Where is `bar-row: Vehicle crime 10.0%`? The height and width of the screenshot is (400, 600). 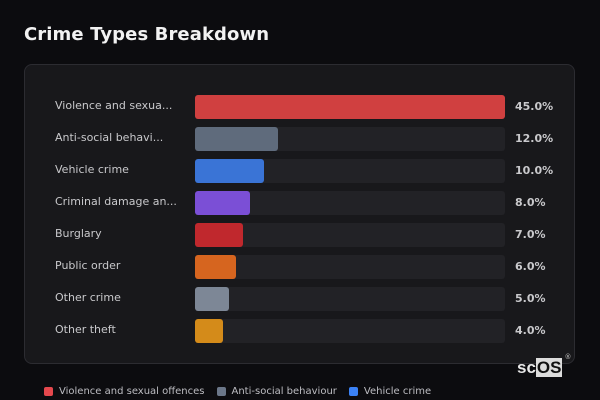 bar-row: Vehicle crime 10.0% is located at coordinates (299, 171).